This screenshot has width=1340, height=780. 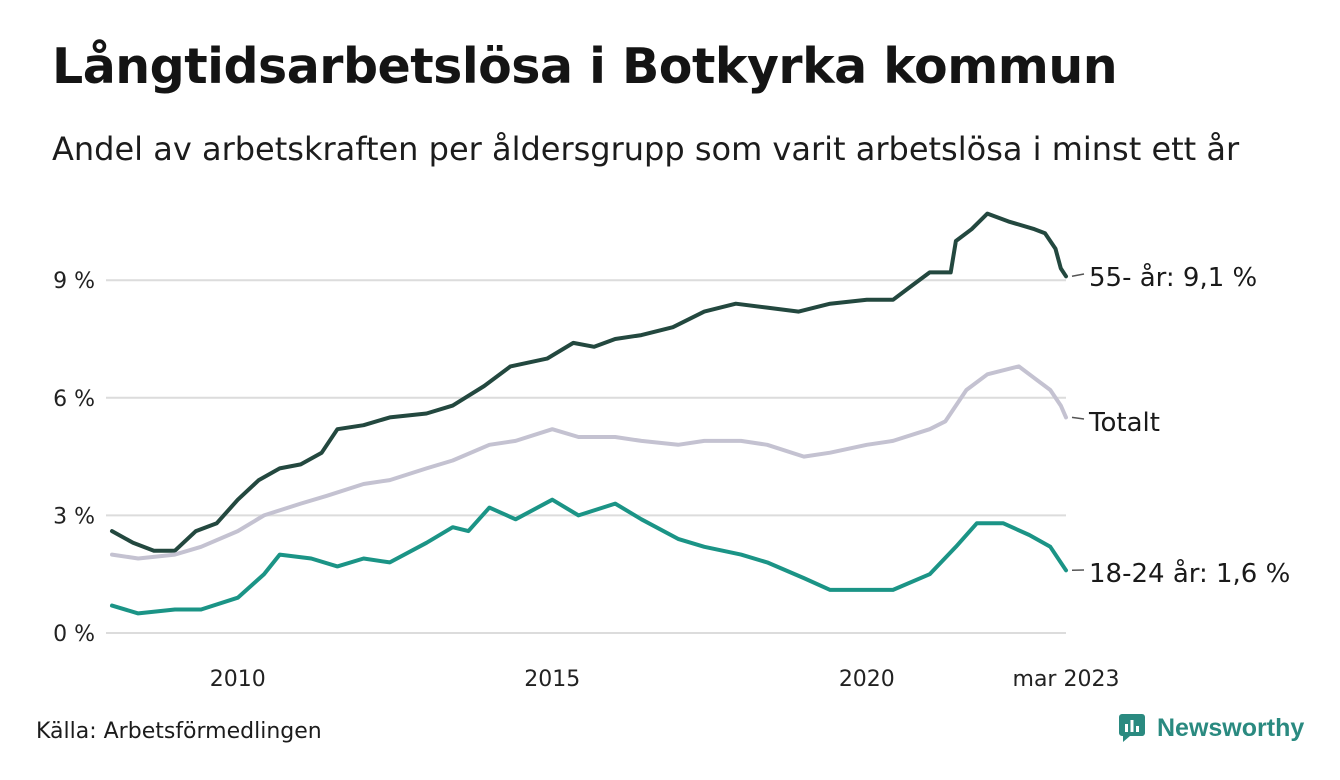 What do you see at coordinates (1180, 425) in the screenshot?
I see `series-labels: 55- år: 9,1 % Totalt 18-24 år: 1,6 %` at bounding box center [1180, 425].